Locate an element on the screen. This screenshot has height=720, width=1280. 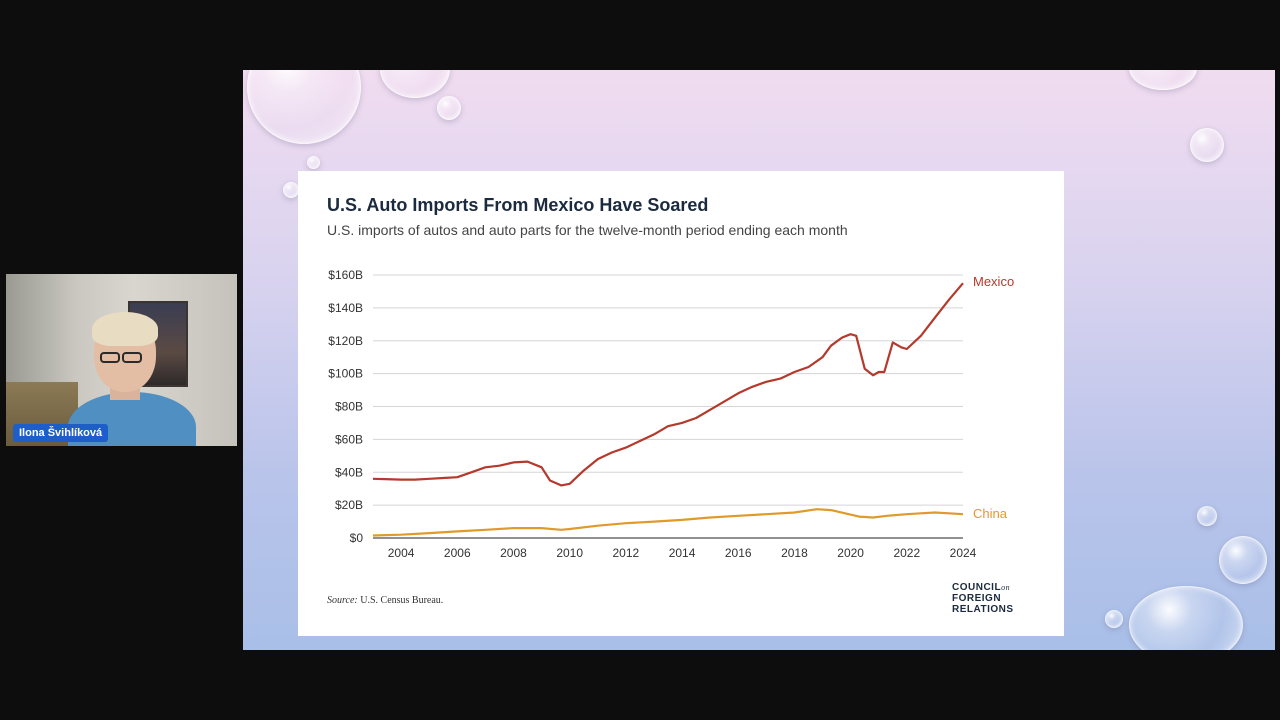
y-tick-label: $120B is located at coordinates (345, 341).